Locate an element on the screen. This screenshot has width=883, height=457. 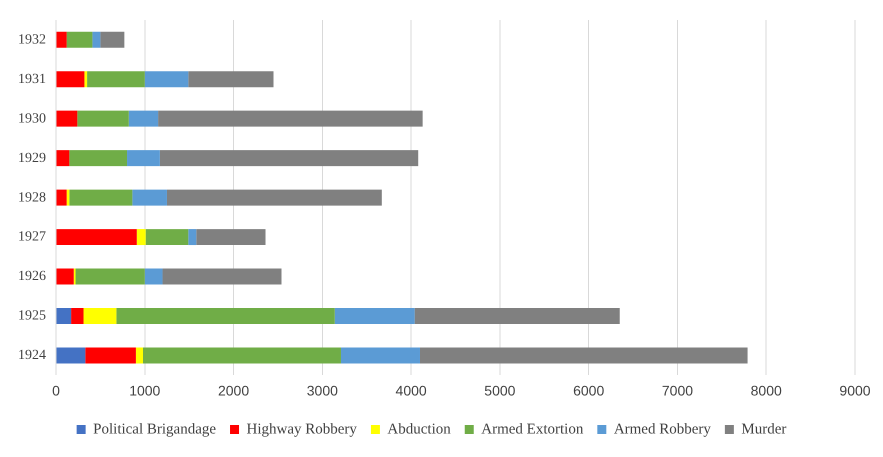
x-tick-label: 8000 is located at coordinates (766, 390).